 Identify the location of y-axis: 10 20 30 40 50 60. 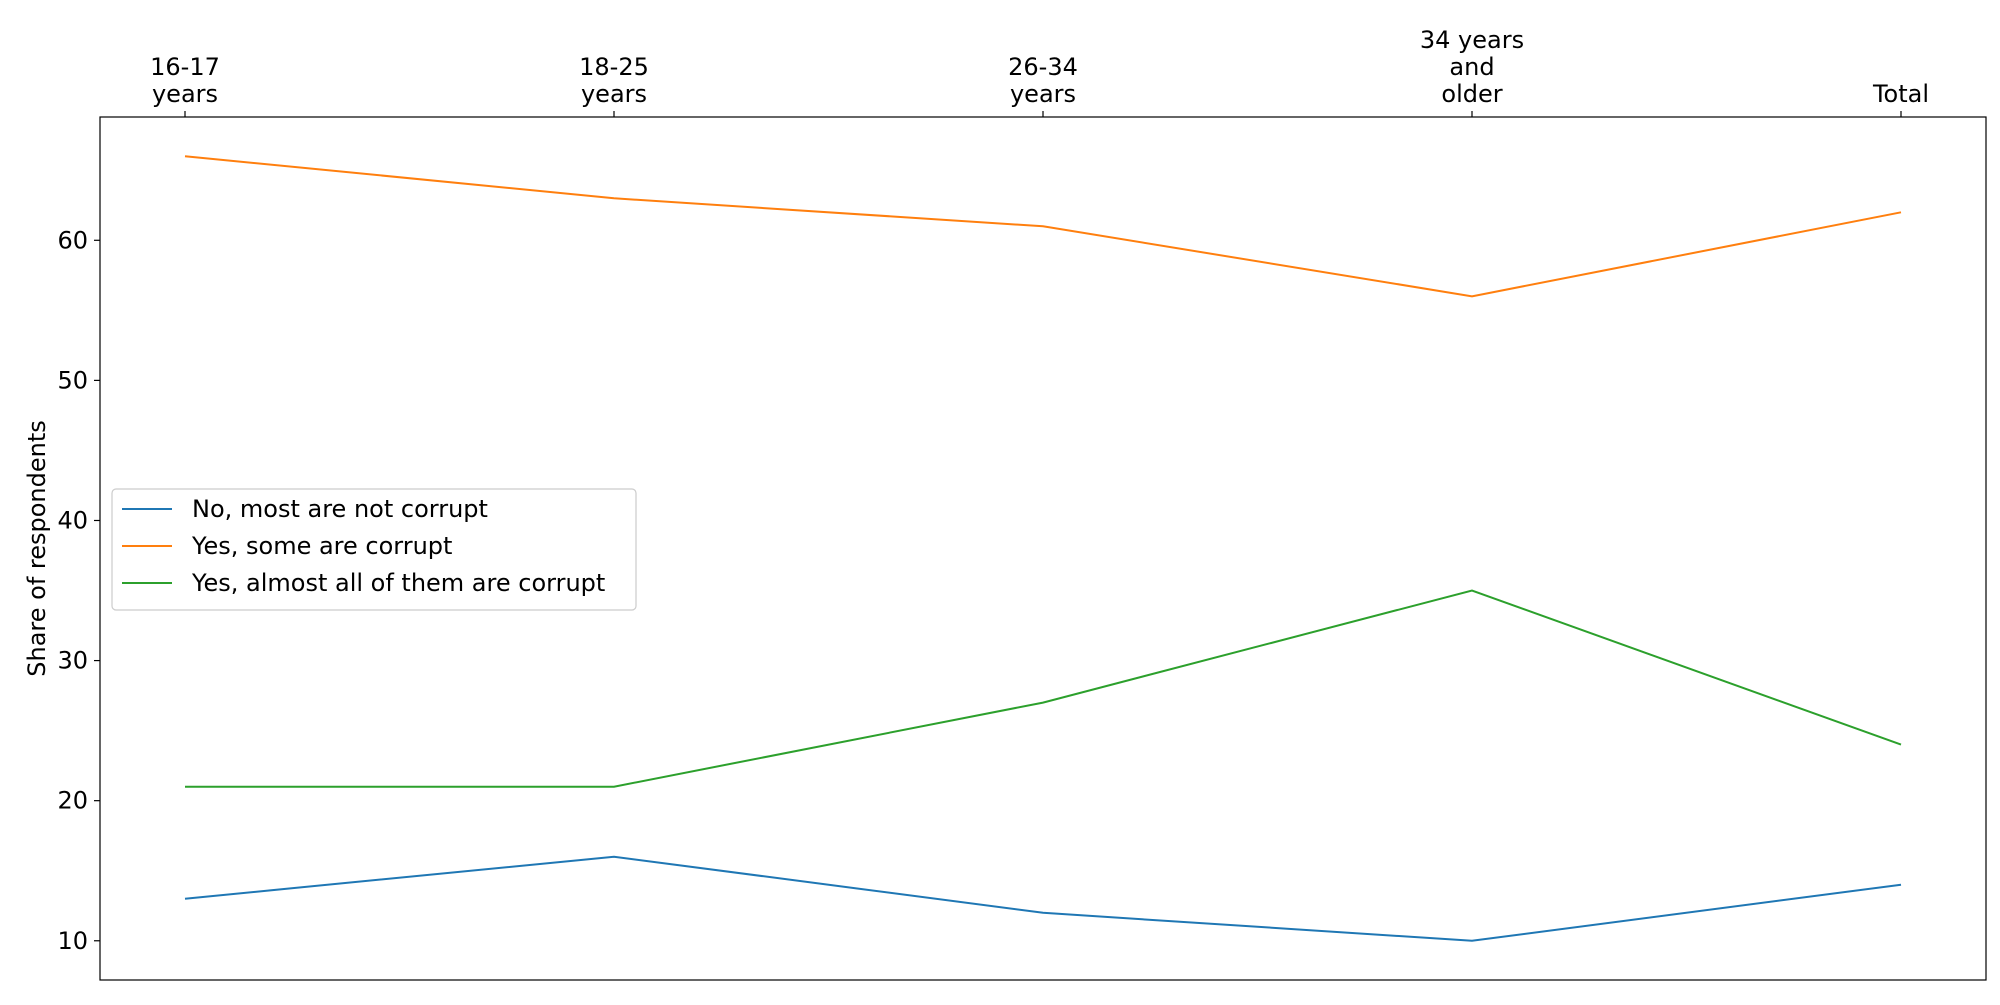
(78, 590).